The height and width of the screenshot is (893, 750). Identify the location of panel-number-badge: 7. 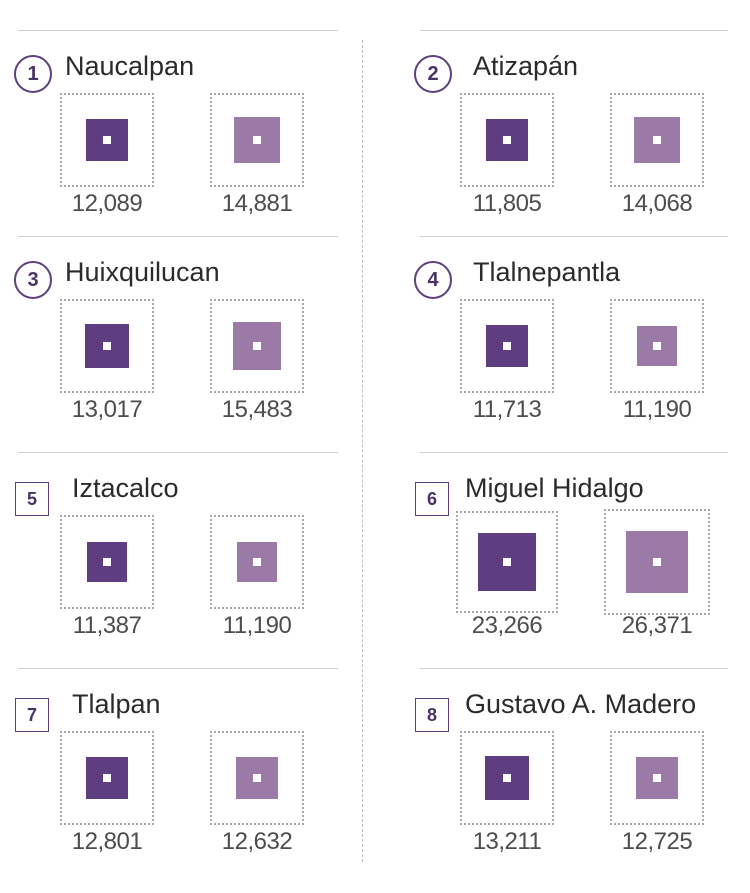
(32, 715).